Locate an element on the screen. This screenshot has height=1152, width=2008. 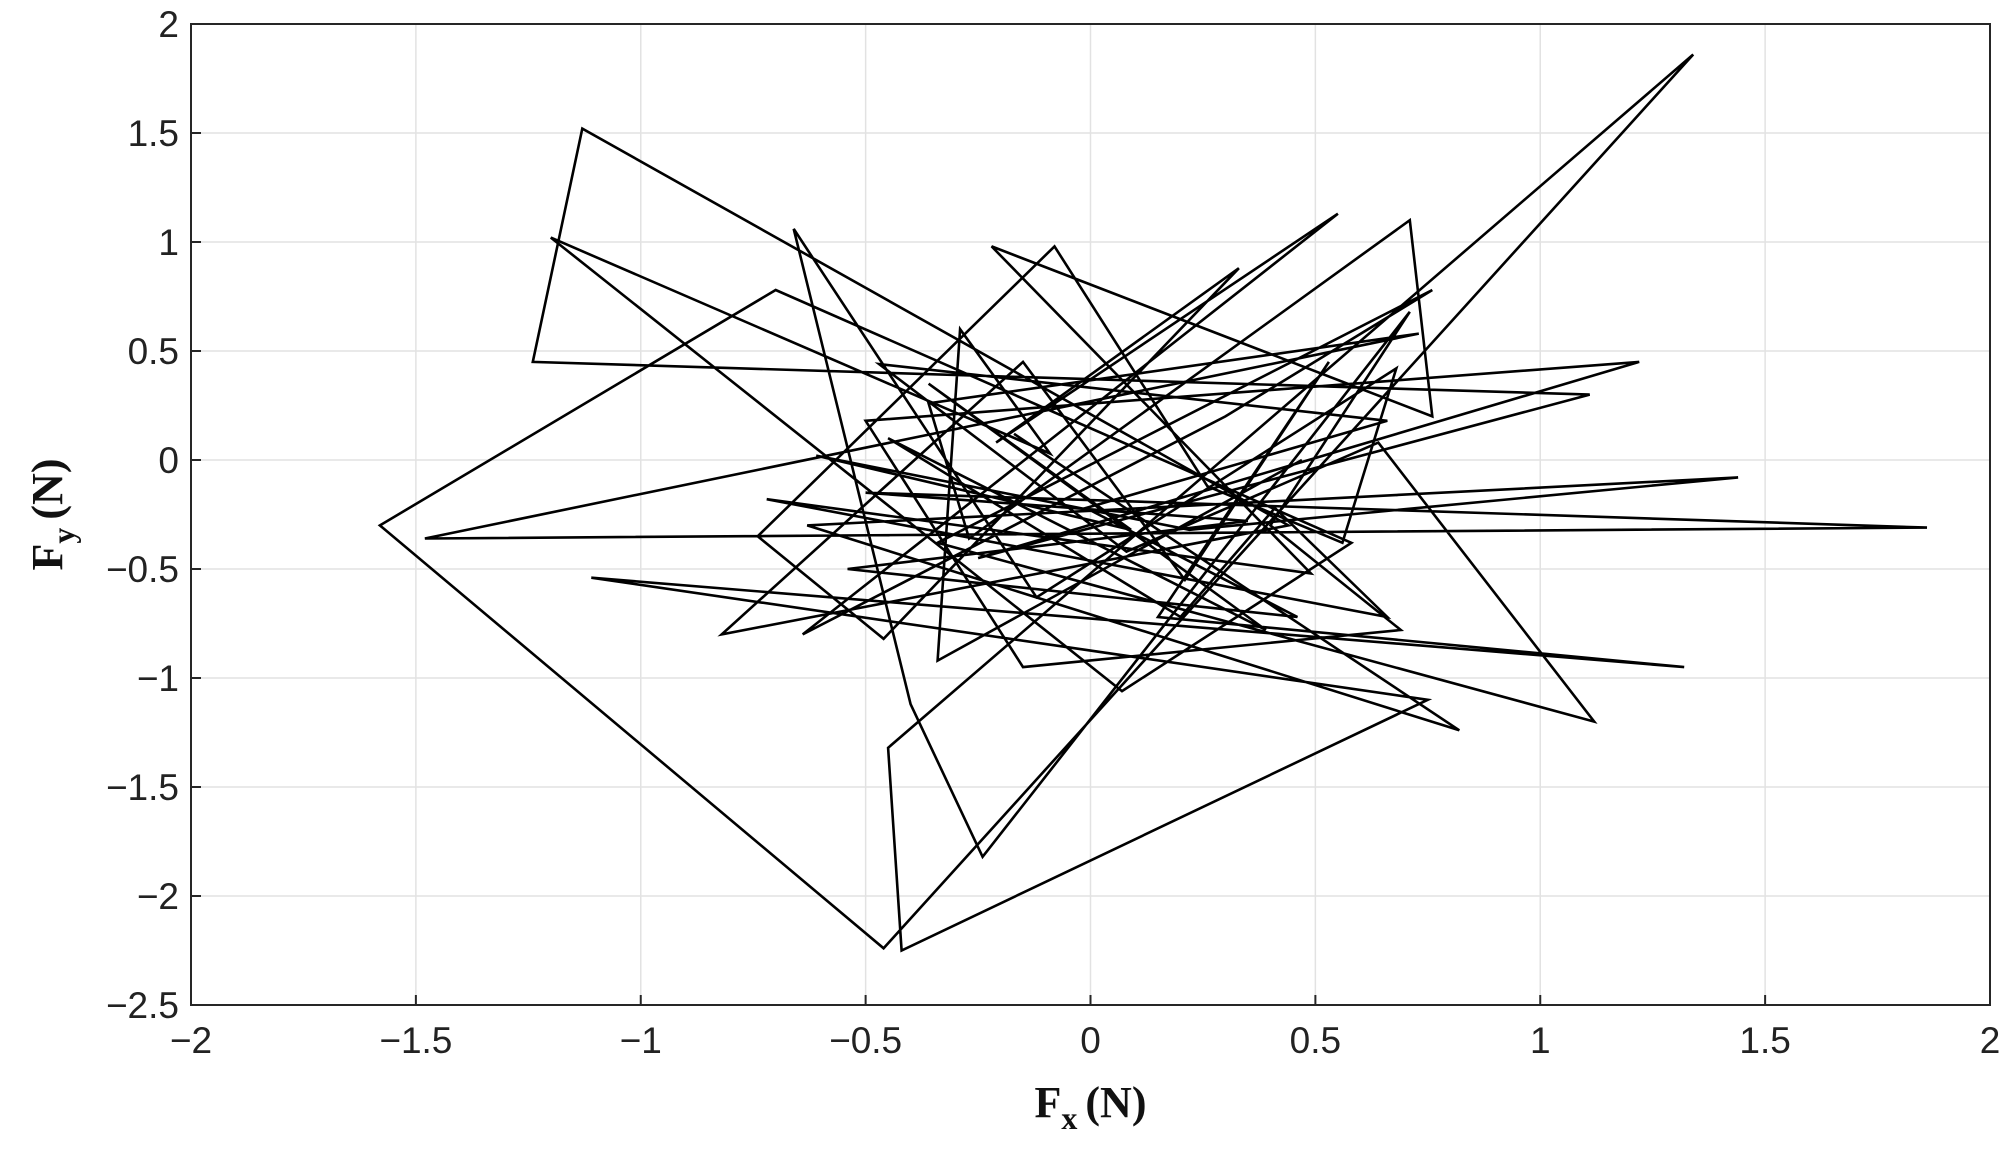
y-axis-label-base: F is located at coordinates (47, 557).